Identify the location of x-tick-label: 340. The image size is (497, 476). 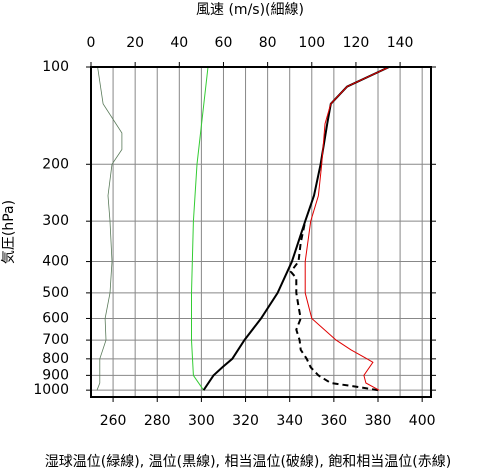
(289, 421).